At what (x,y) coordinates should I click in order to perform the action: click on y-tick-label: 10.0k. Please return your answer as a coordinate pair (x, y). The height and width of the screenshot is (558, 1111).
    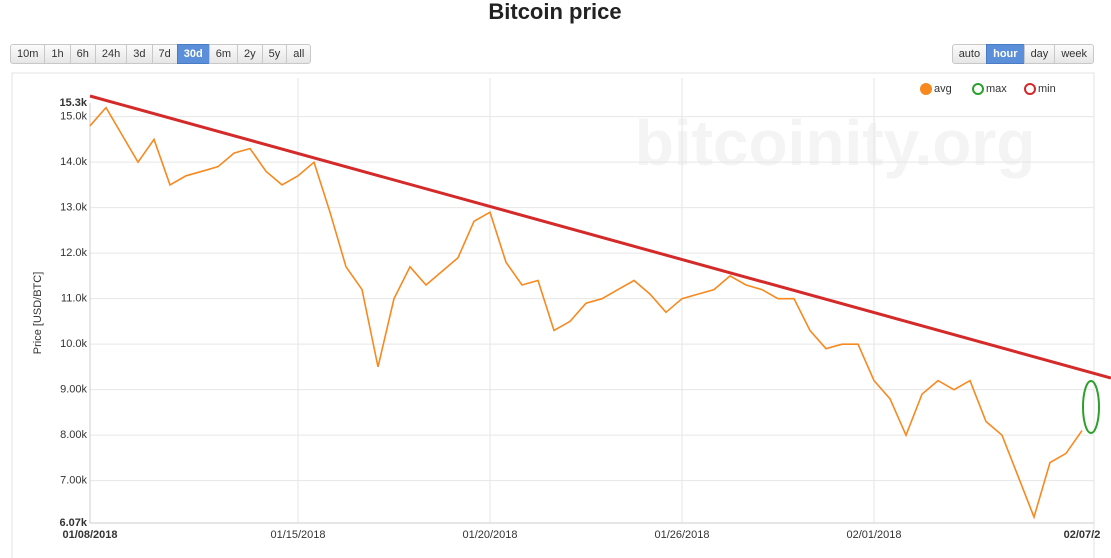
    Looking at the image, I should click on (73, 344).